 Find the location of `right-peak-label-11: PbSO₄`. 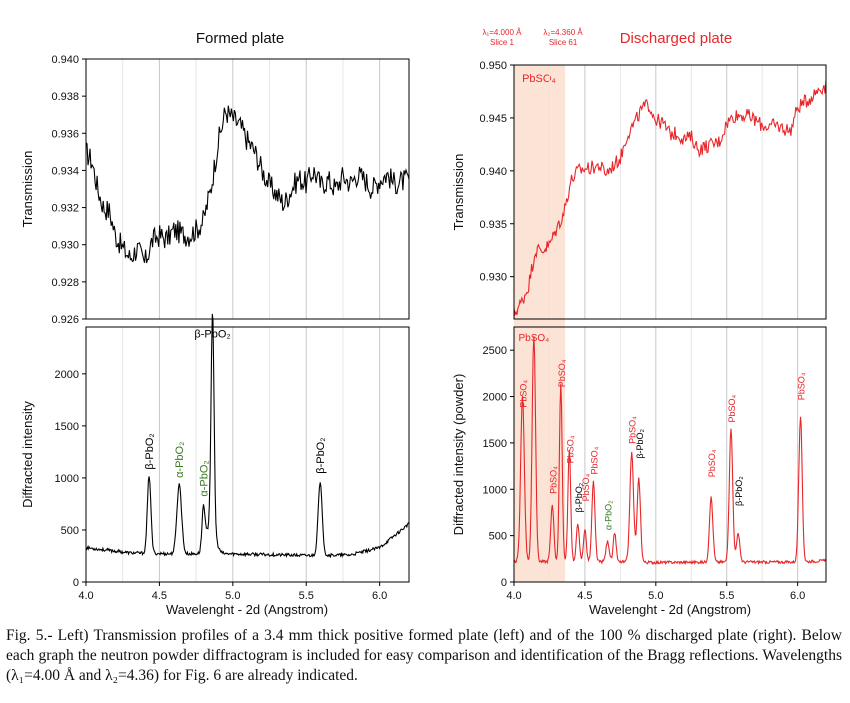

right-peak-label-11: PbSO₄ is located at coordinates (712, 463).